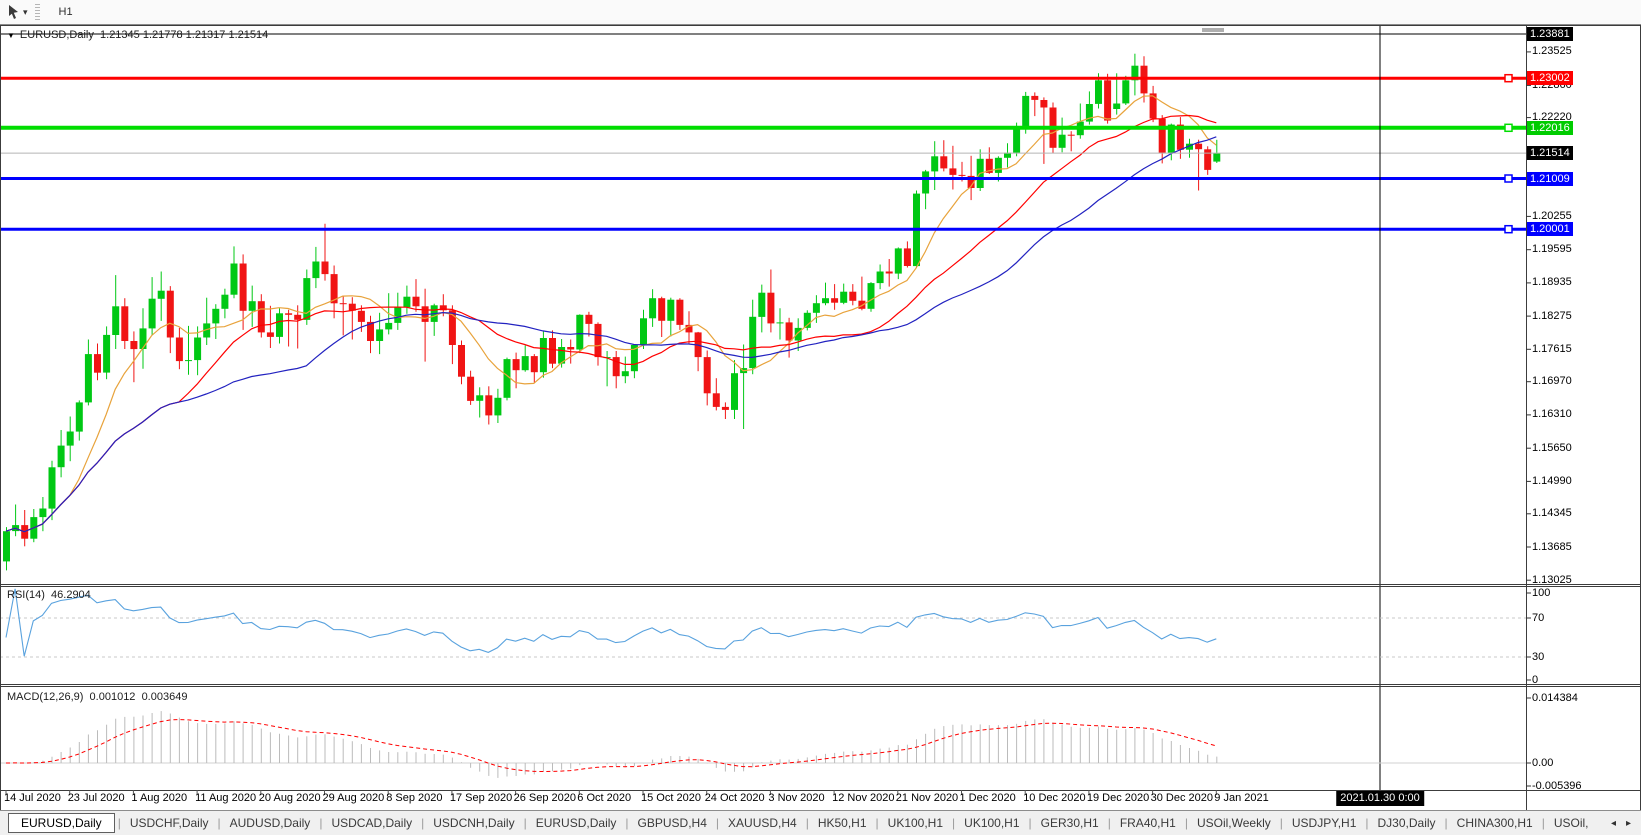  Describe the element at coordinates (1552, 117) in the screenshot. I see `price-axis-label: 1.22220` at that location.